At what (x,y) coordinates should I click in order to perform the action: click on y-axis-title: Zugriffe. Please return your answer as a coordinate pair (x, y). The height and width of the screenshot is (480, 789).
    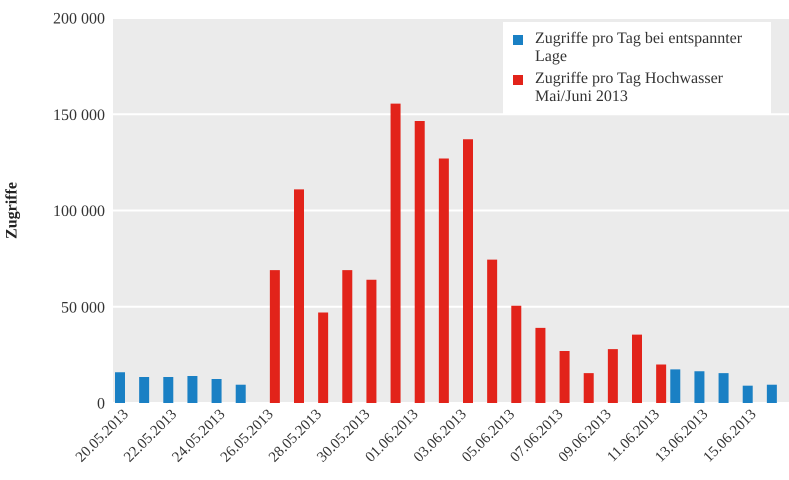
    Looking at the image, I should click on (12, 210).